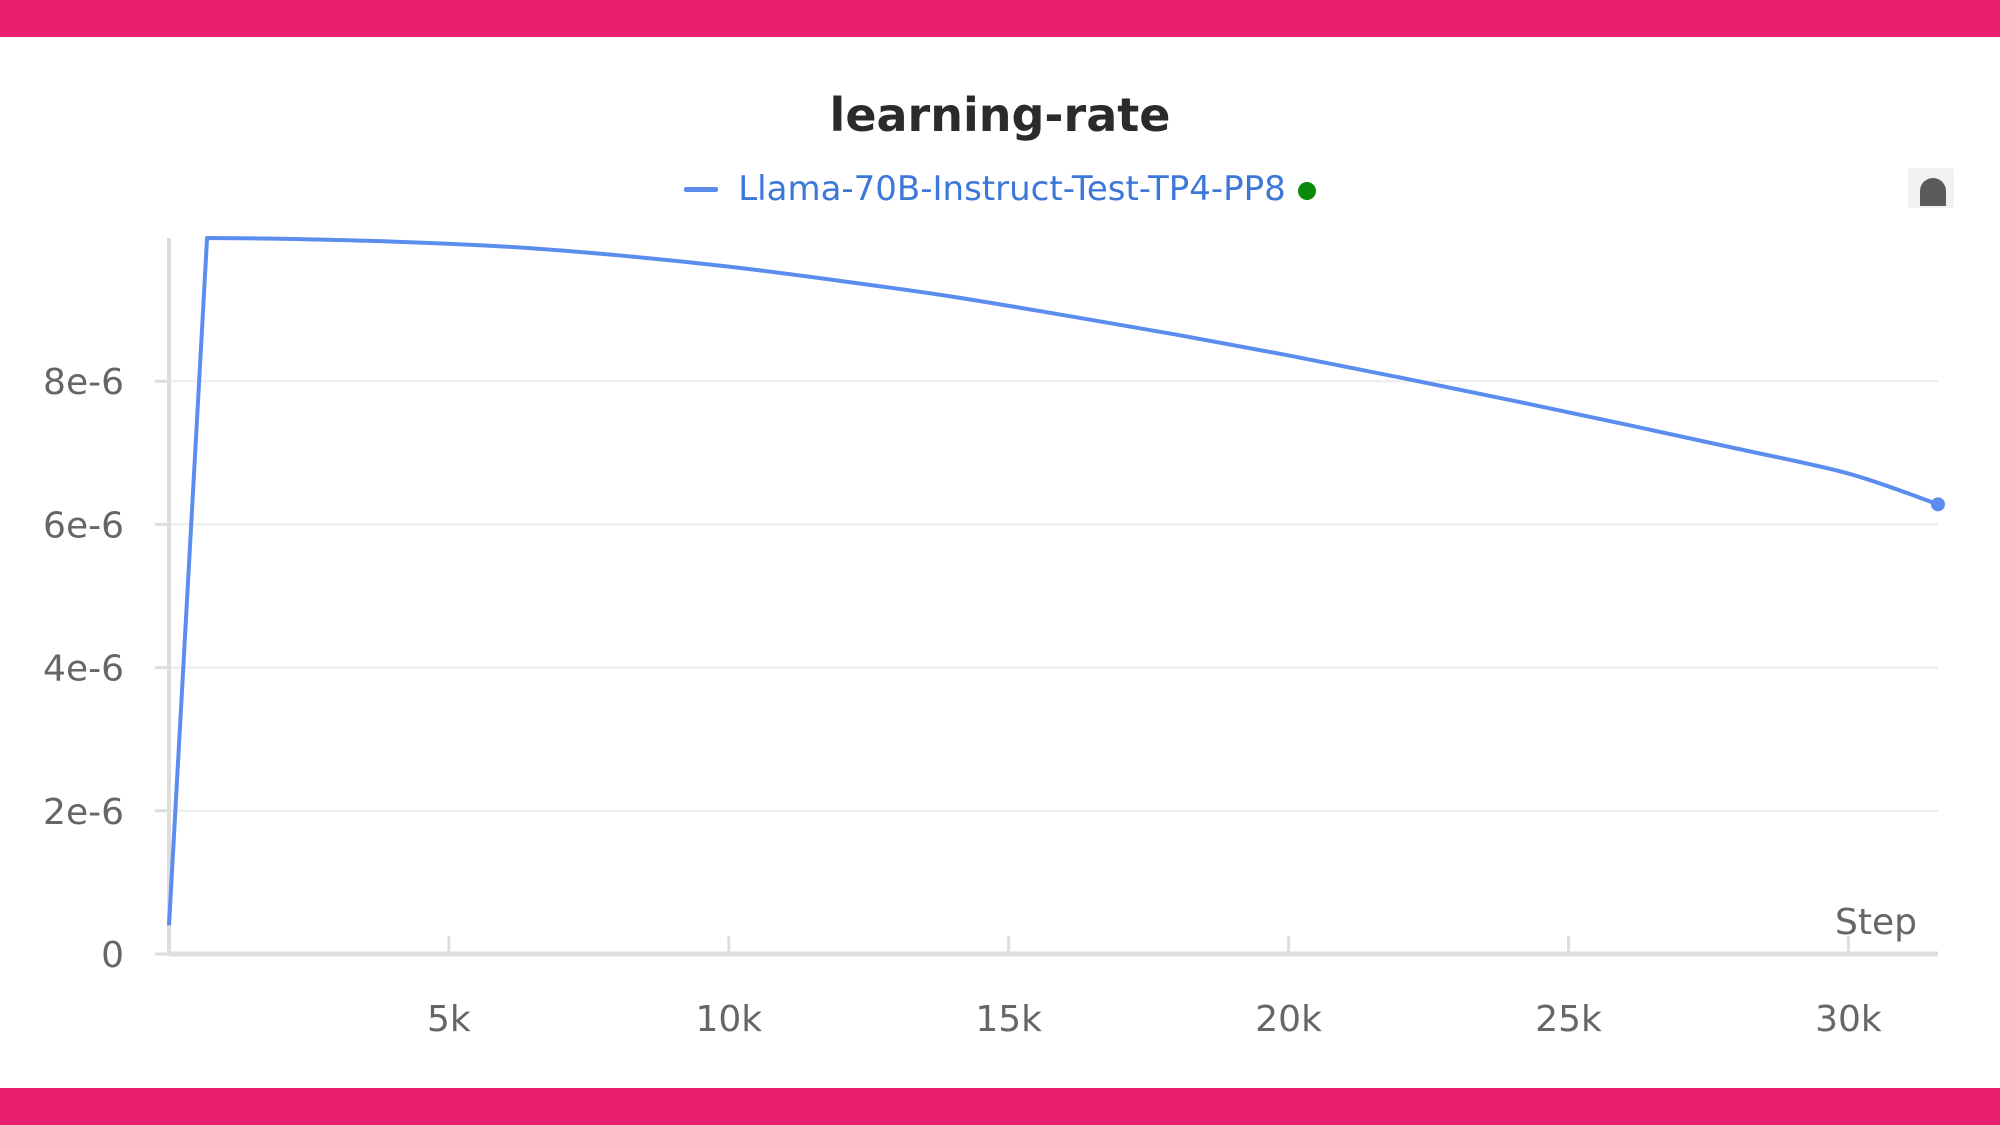 The image size is (2000, 1125). I want to click on x-tick-label: 15k, so click(1008, 1019).